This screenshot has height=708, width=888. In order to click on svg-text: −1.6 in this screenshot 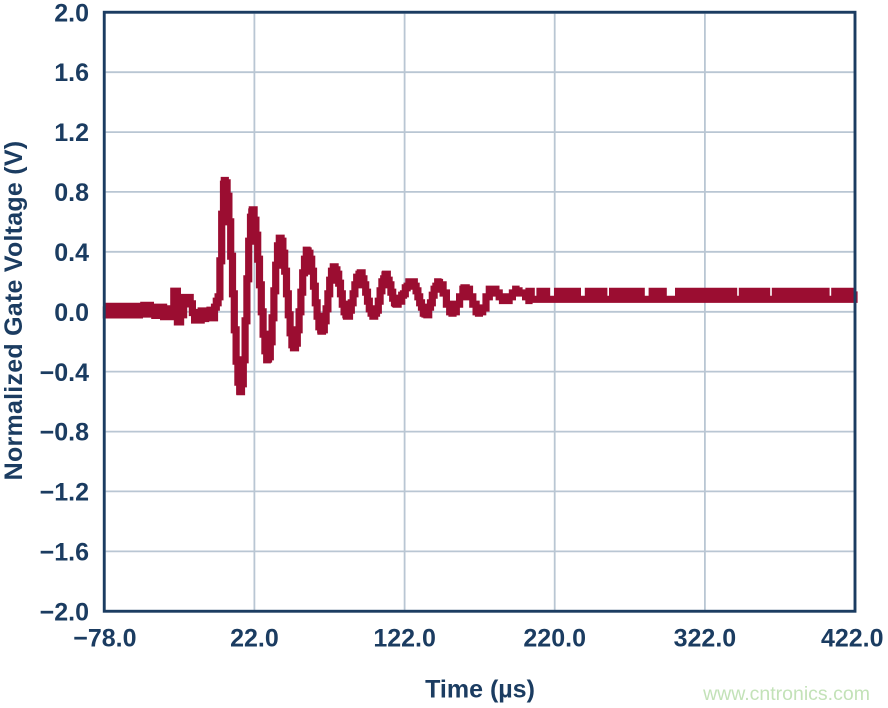, I will do `click(64, 553)`.